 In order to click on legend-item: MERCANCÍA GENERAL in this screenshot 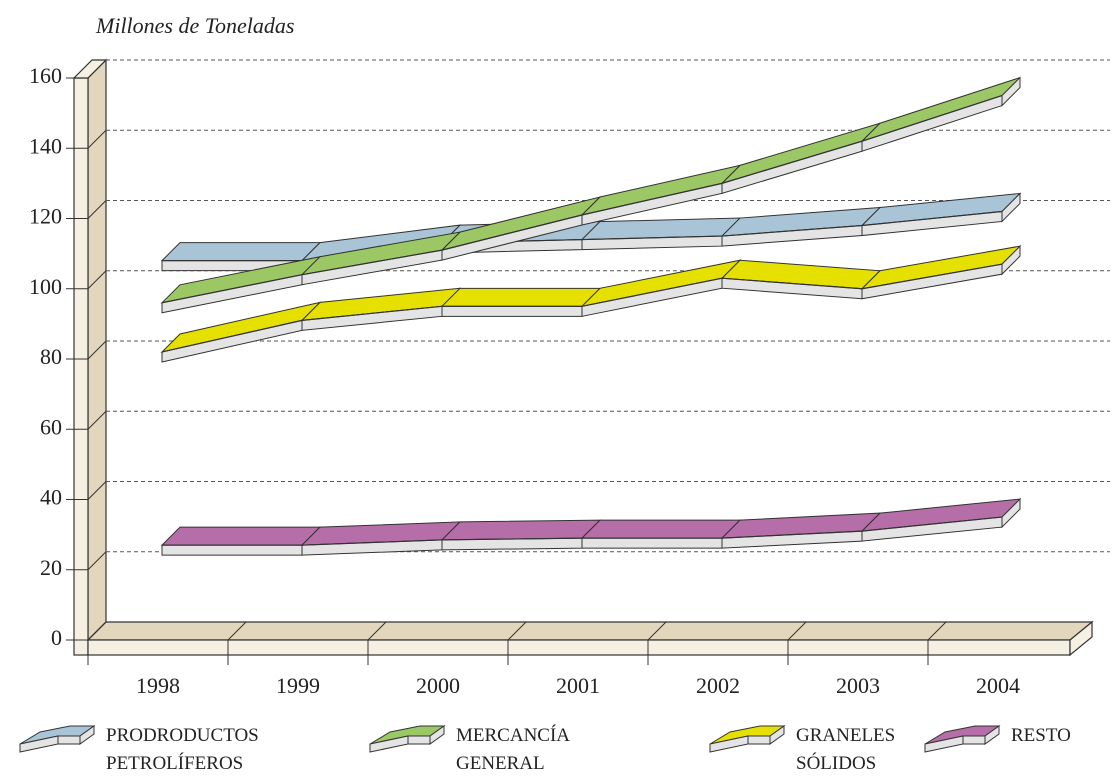, I will do `click(487, 750)`.